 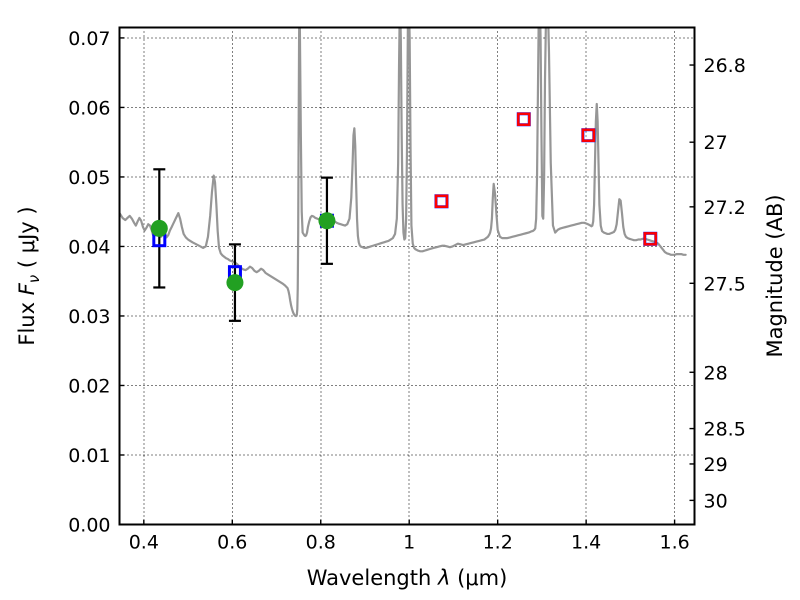 I want to click on x-axis-title: Wavelength λ (μm), so click(x=407, y=578).